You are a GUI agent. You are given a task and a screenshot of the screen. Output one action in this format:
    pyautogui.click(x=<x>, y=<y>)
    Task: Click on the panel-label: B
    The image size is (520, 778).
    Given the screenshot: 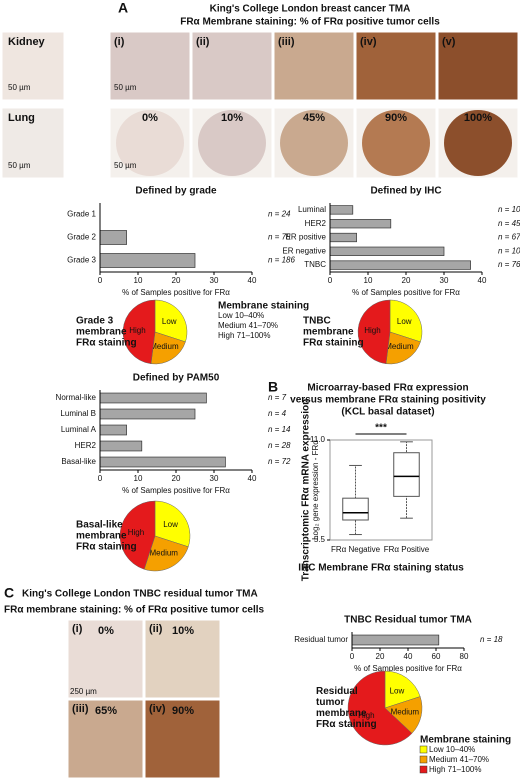 What is the action you would take?
    pyautogui.click(x=273, y=387)
    